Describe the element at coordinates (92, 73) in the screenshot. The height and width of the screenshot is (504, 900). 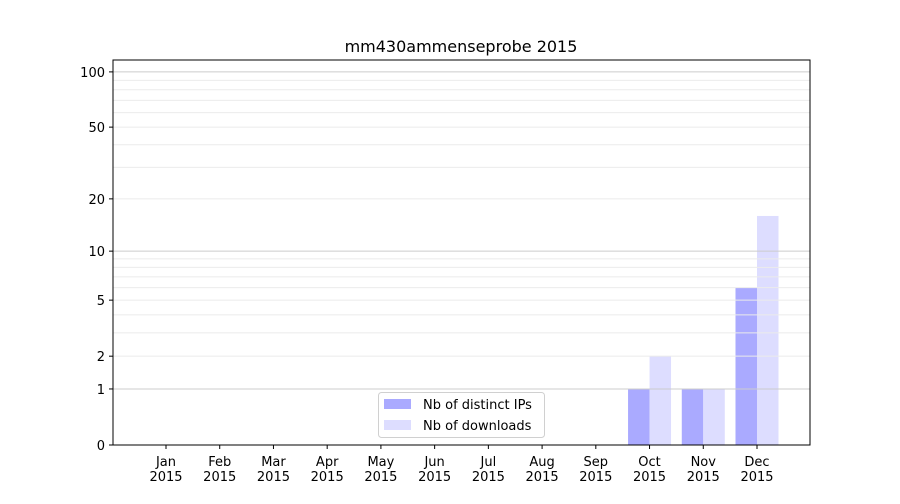
I see `y-tick-label: 100` at that location.